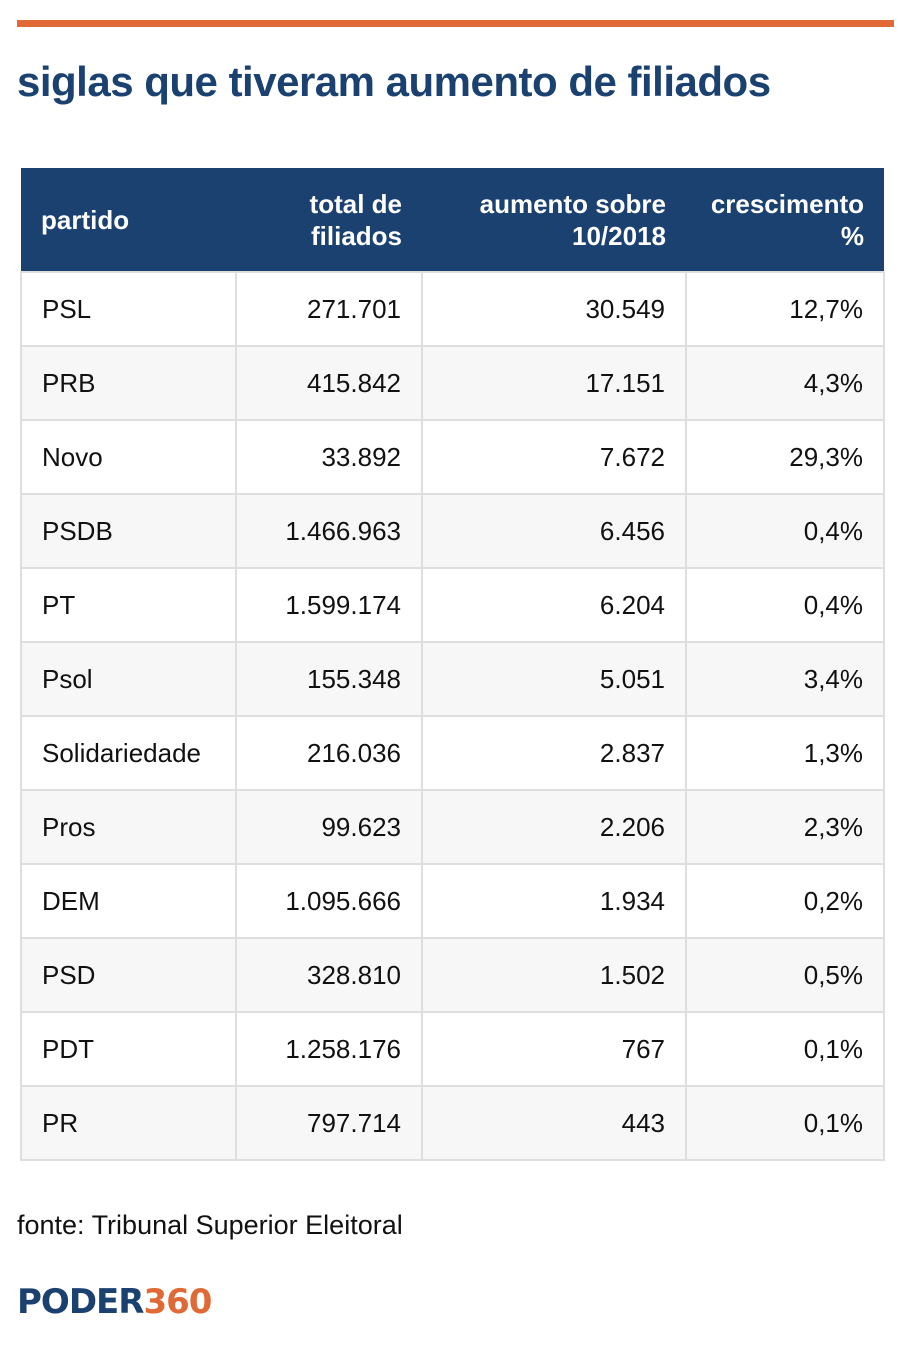 The height and width of the screenshot is (1350, 910). I want to click on table-row: PSL 271.701 30.549 12,7%, so click(452, 309).